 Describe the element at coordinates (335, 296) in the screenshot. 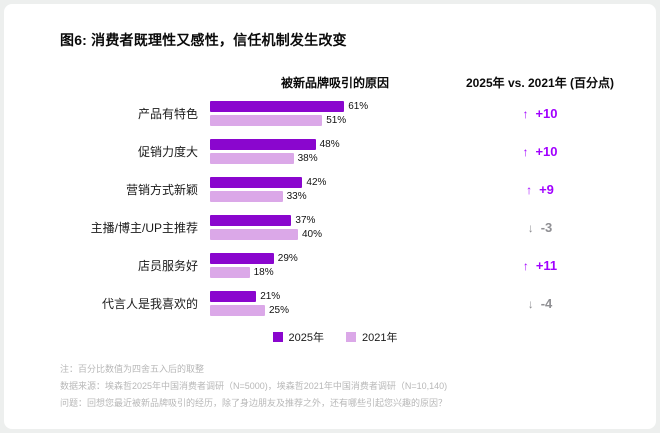

I see `bar-line: 21%` at that location.